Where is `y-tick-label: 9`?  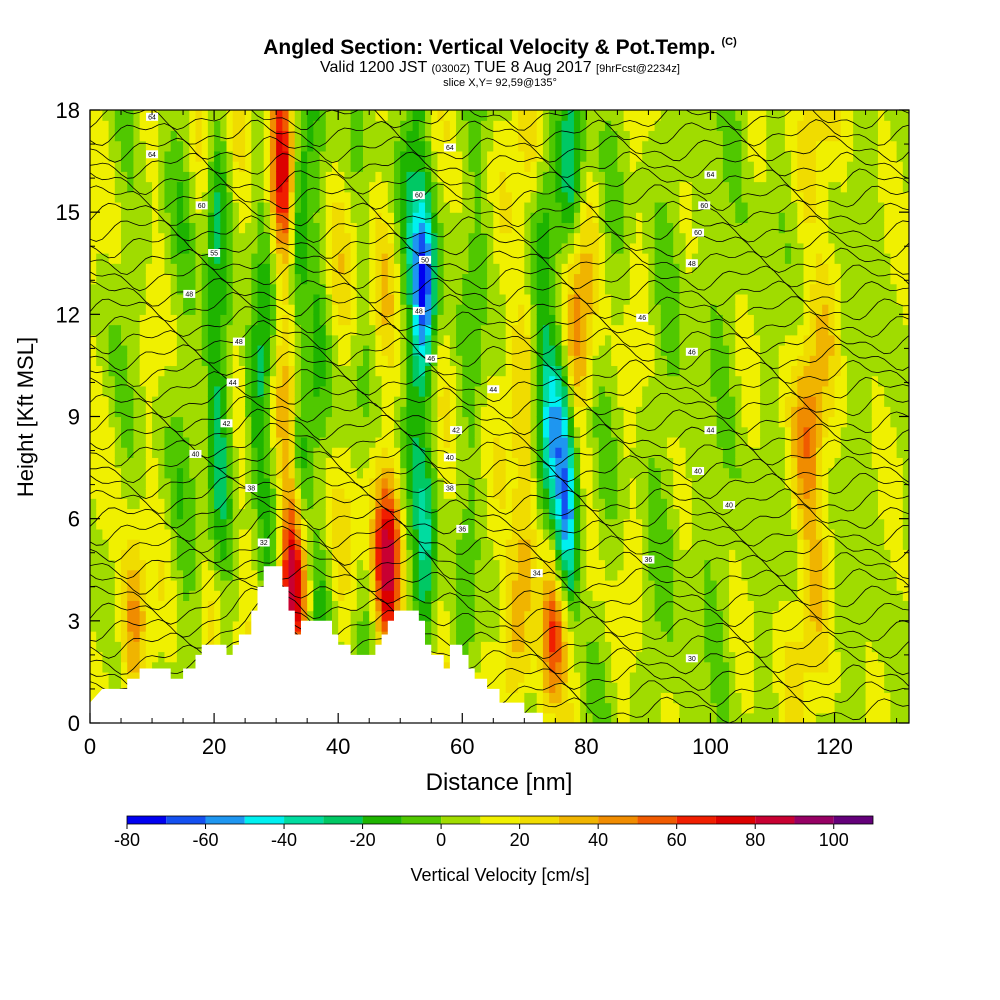
y-tick-label: 9 is located at coordinates (74, 417).